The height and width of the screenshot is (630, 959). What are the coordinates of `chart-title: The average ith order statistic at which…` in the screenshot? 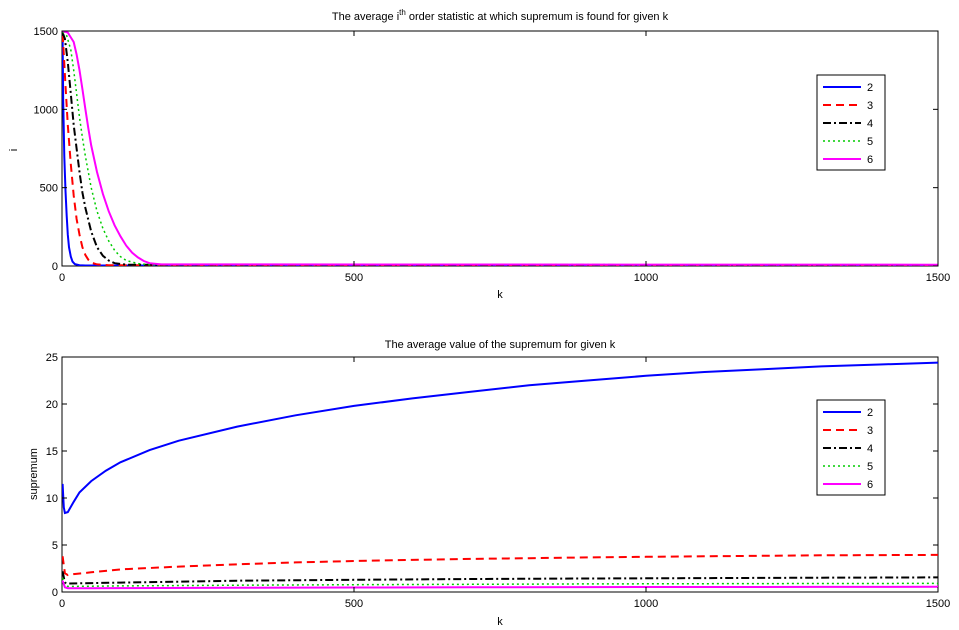 It's located at (500, 15).